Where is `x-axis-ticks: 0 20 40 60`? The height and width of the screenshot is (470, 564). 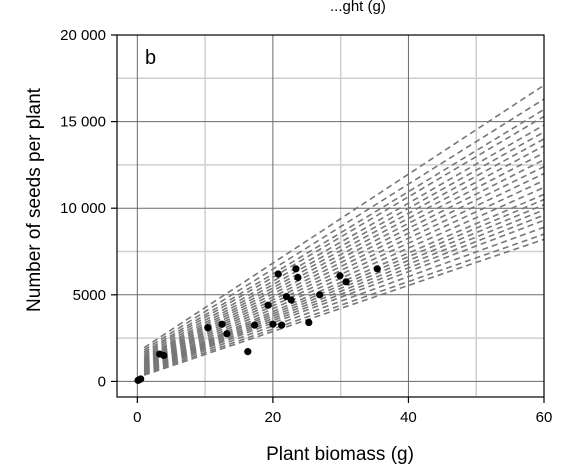
x-axis-ticks: 0 20 40 60 is located at coordinates (342, 411).